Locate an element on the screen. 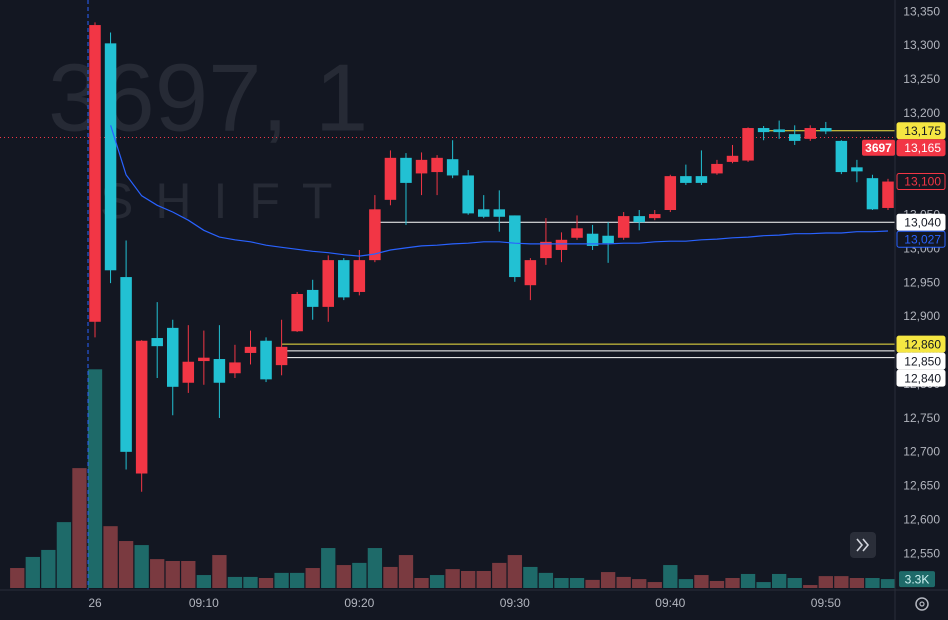 The image size is (948, 620). price-tag-label: 12,860 is located at coordinates (922, 344).